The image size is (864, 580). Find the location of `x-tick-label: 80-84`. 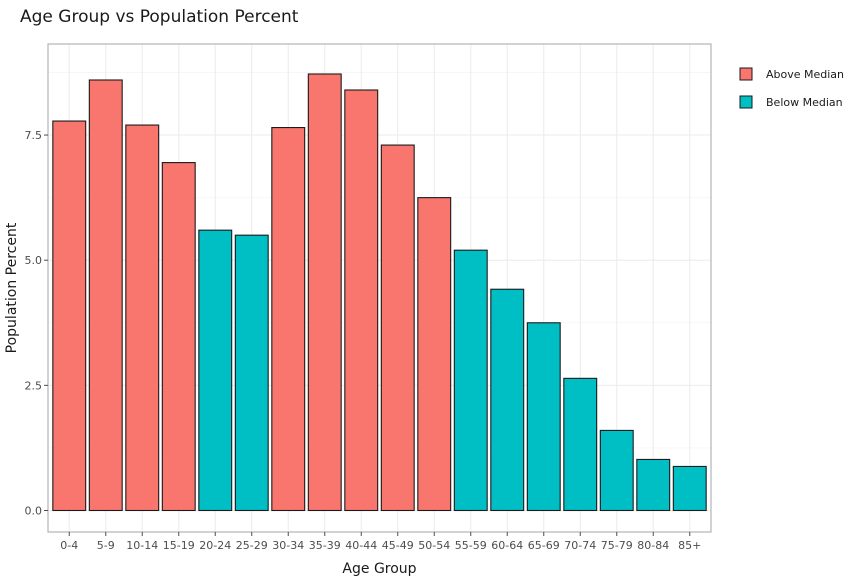

x-tick-label: 80-84 is located at coordinates (653, 545).